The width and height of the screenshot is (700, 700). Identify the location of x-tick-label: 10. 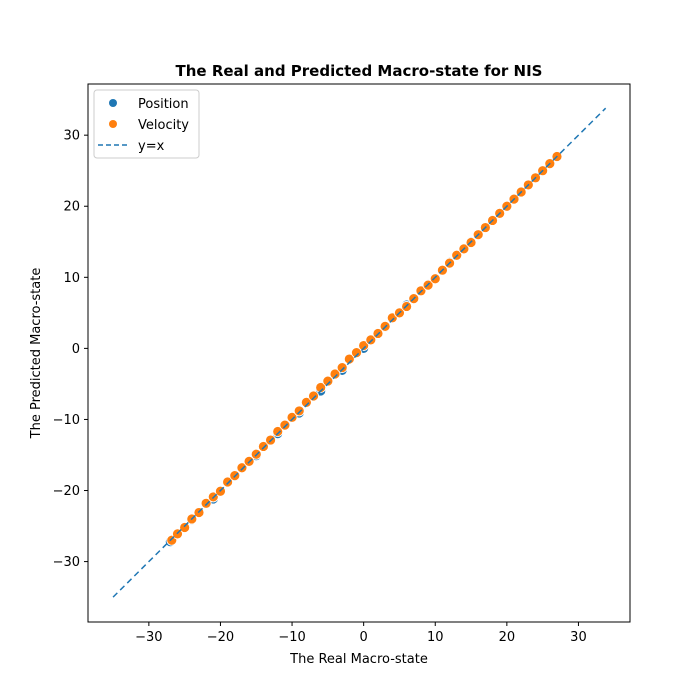
(435, 637).